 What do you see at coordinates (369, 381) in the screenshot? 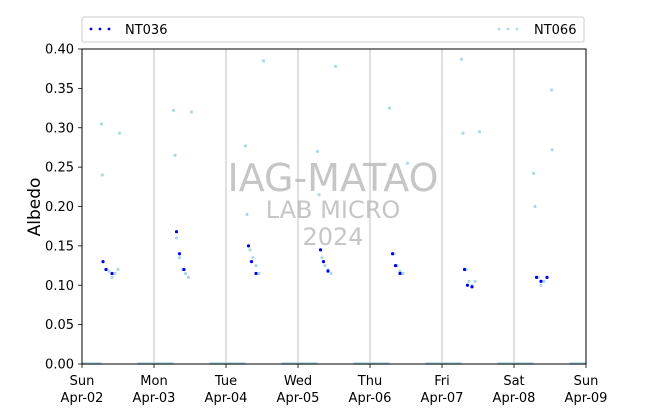
I see `x-tick-label-day: Thu` at bounding box center [369, 381].